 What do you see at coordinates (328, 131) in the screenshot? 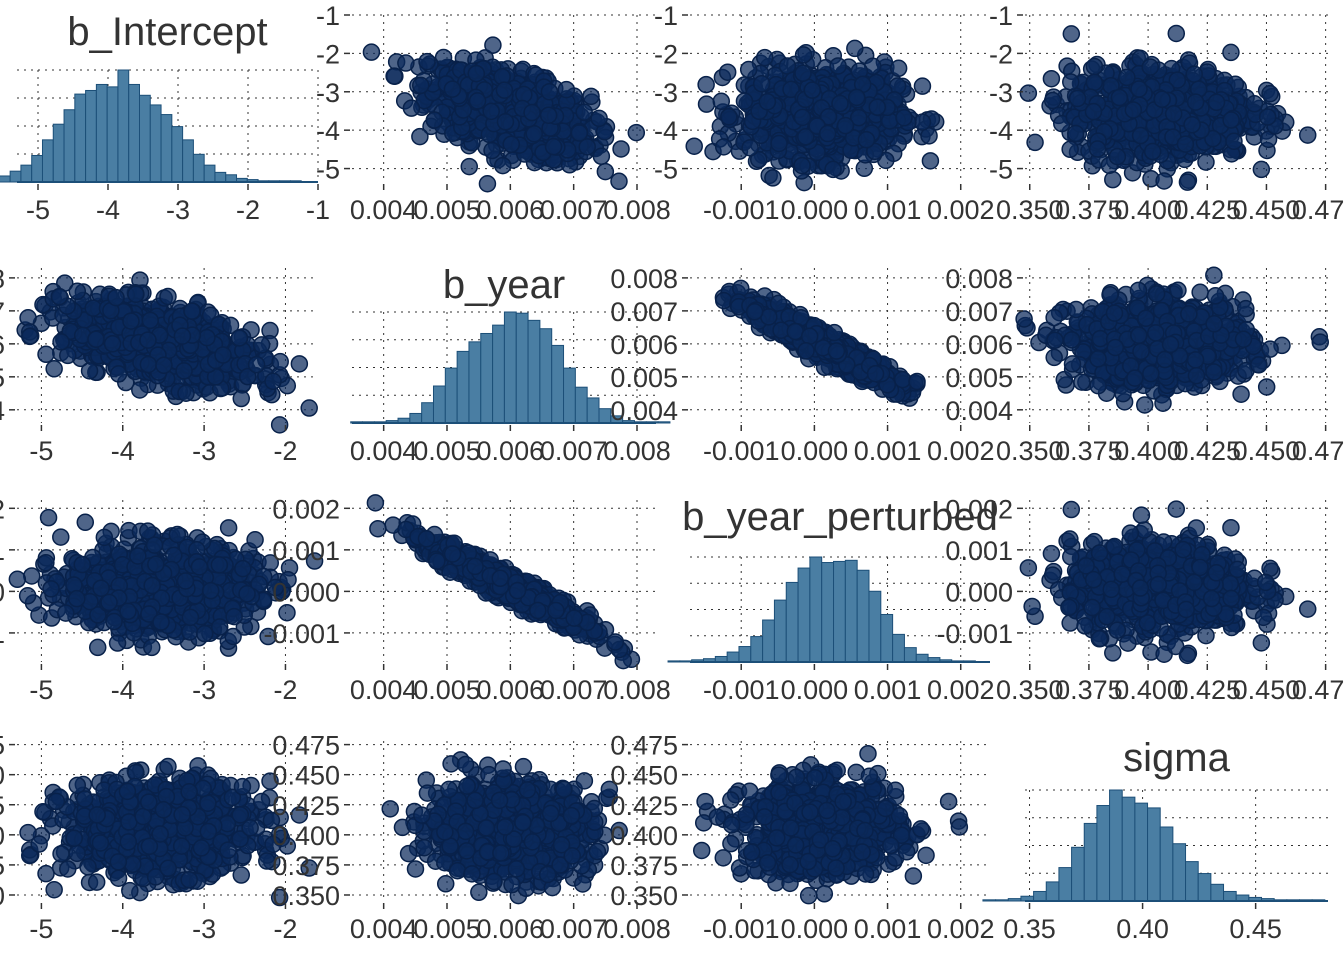
I see `y-tick-label: -4` at bounding box center [328, 131].